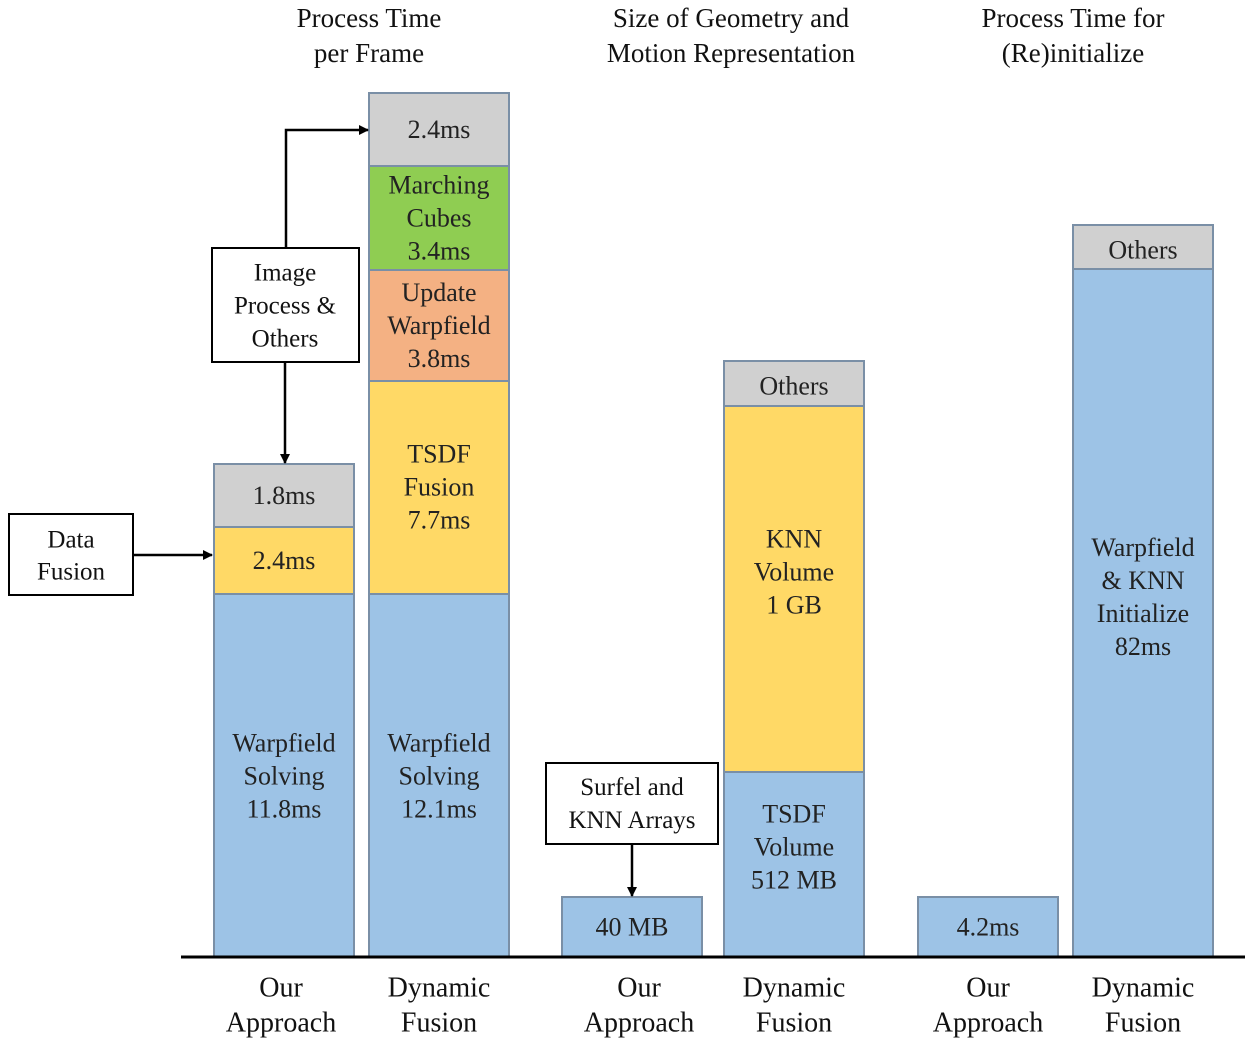 Image resolution: width=1255 pixels, height=1042 pixels. I want to click on data-label-tsdf-fusion-line-1: TSDF, so click(439, 454).